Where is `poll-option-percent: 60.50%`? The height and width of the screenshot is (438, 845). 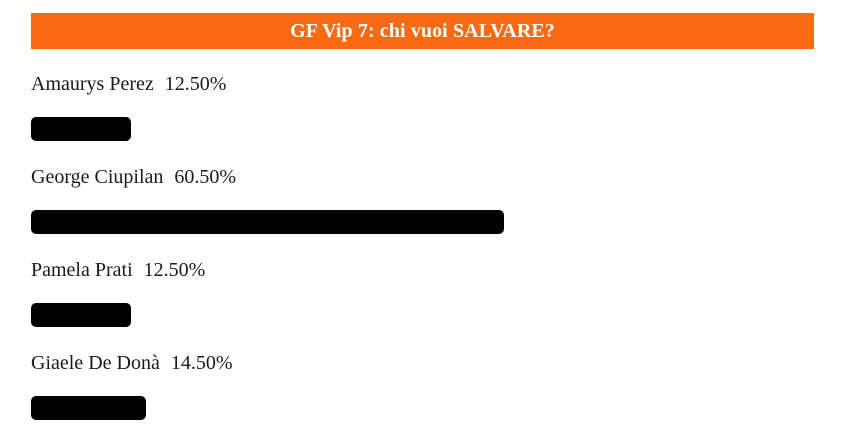 poll-option-percent: 60.50% is located at coordinates (205, 177).